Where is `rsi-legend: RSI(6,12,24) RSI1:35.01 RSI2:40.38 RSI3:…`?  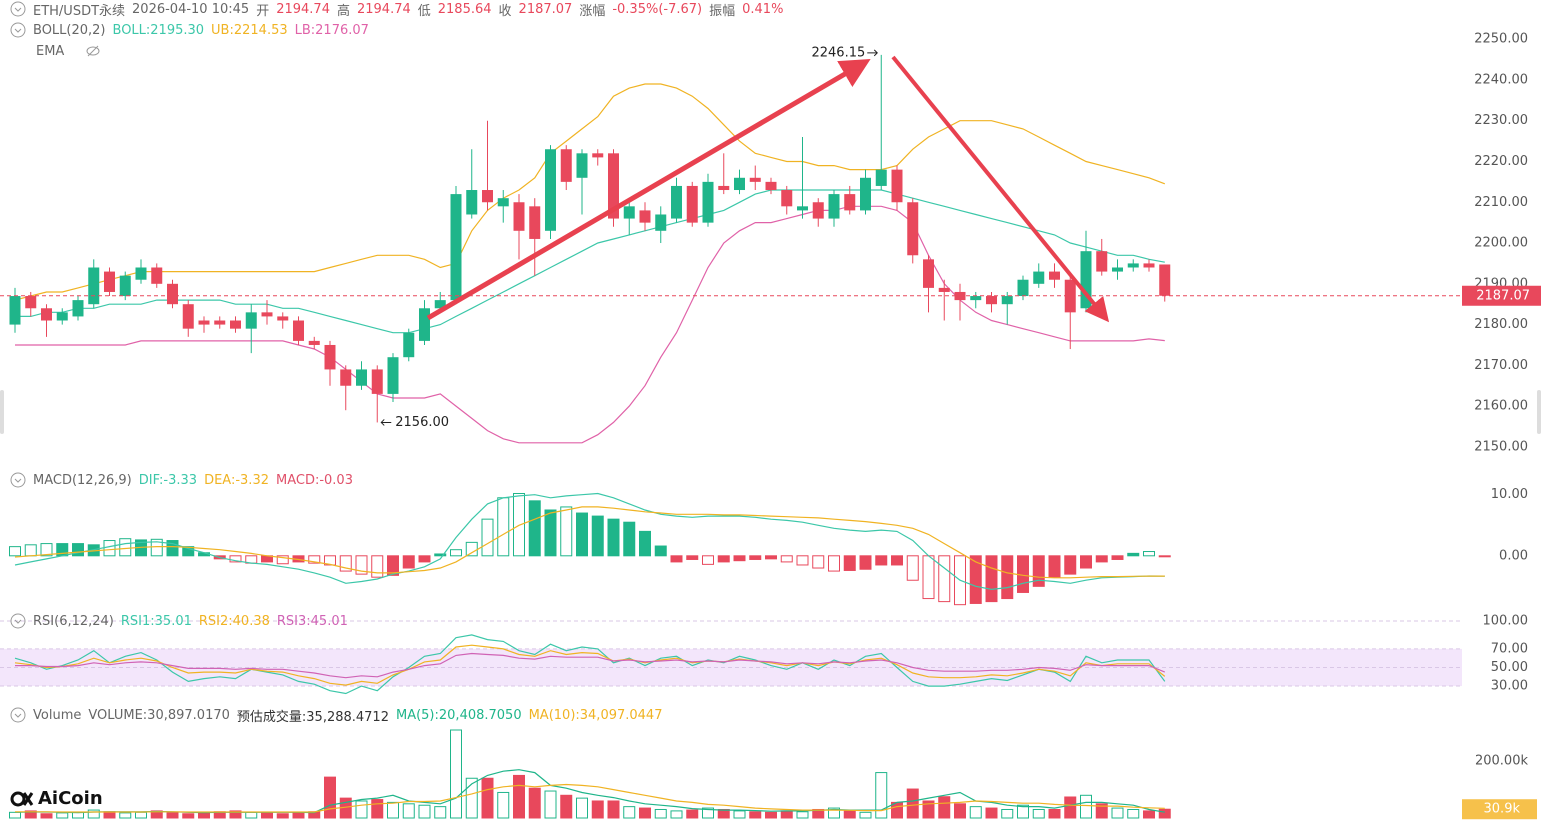 rsi-legend: RSI(6,12,24) RSI1:35.01 RSI2:40.38 RSI3:… is located at coordinates (179, 621).